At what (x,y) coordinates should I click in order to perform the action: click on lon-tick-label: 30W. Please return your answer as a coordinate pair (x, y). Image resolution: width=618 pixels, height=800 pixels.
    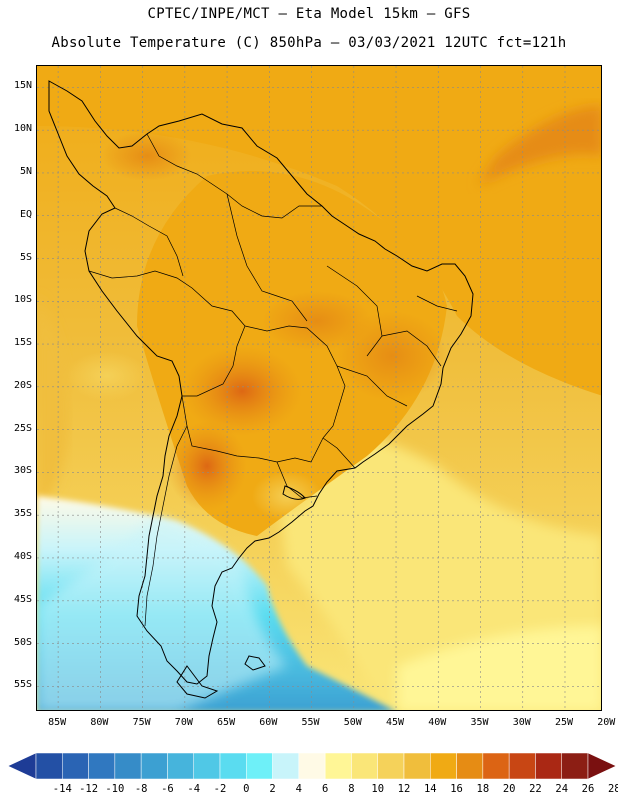
    Looking at the image, I should click on (521, 722).